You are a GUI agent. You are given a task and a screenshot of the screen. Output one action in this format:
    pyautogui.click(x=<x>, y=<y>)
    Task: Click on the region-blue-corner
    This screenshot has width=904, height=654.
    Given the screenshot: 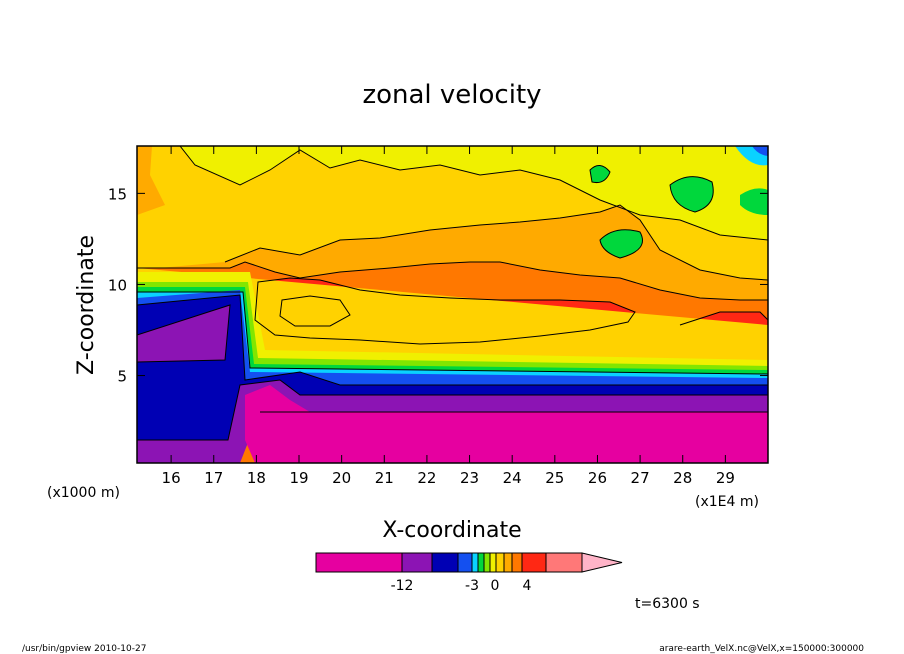 What is the action you would take?
    pyautogui.click(x=760, y=151)
    